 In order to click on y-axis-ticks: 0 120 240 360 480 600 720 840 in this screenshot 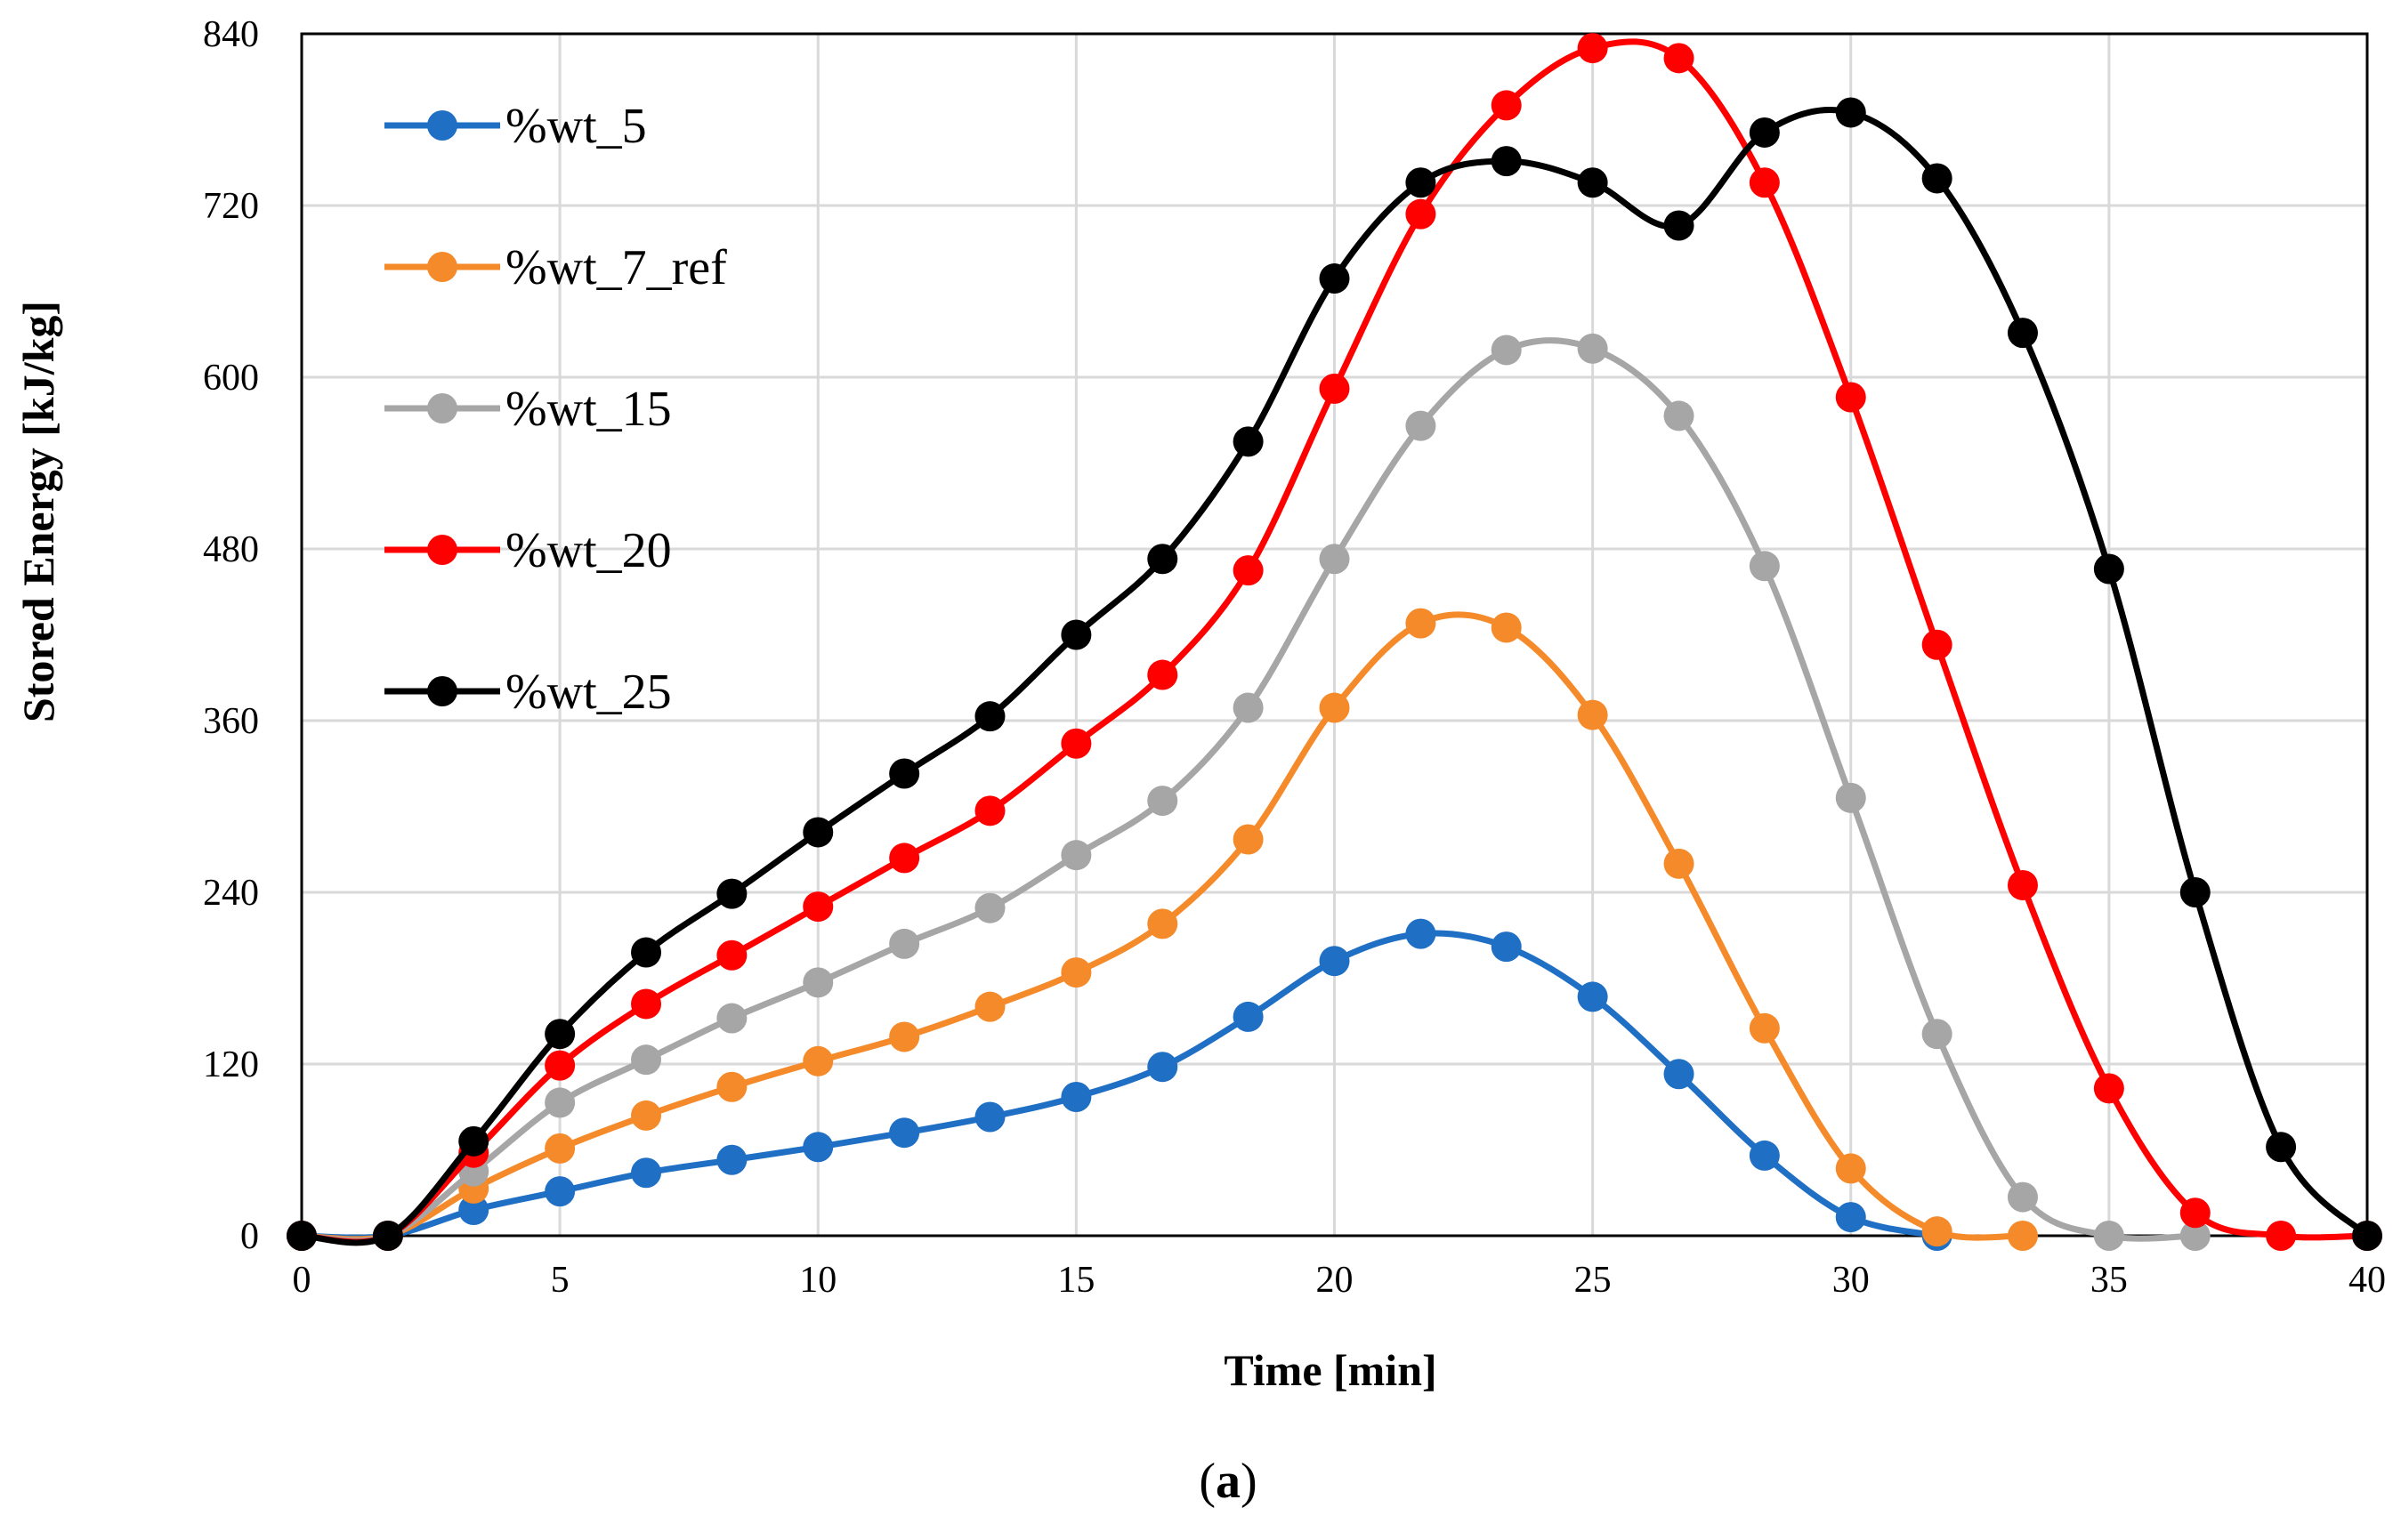, I will do `click(231, 635)`.